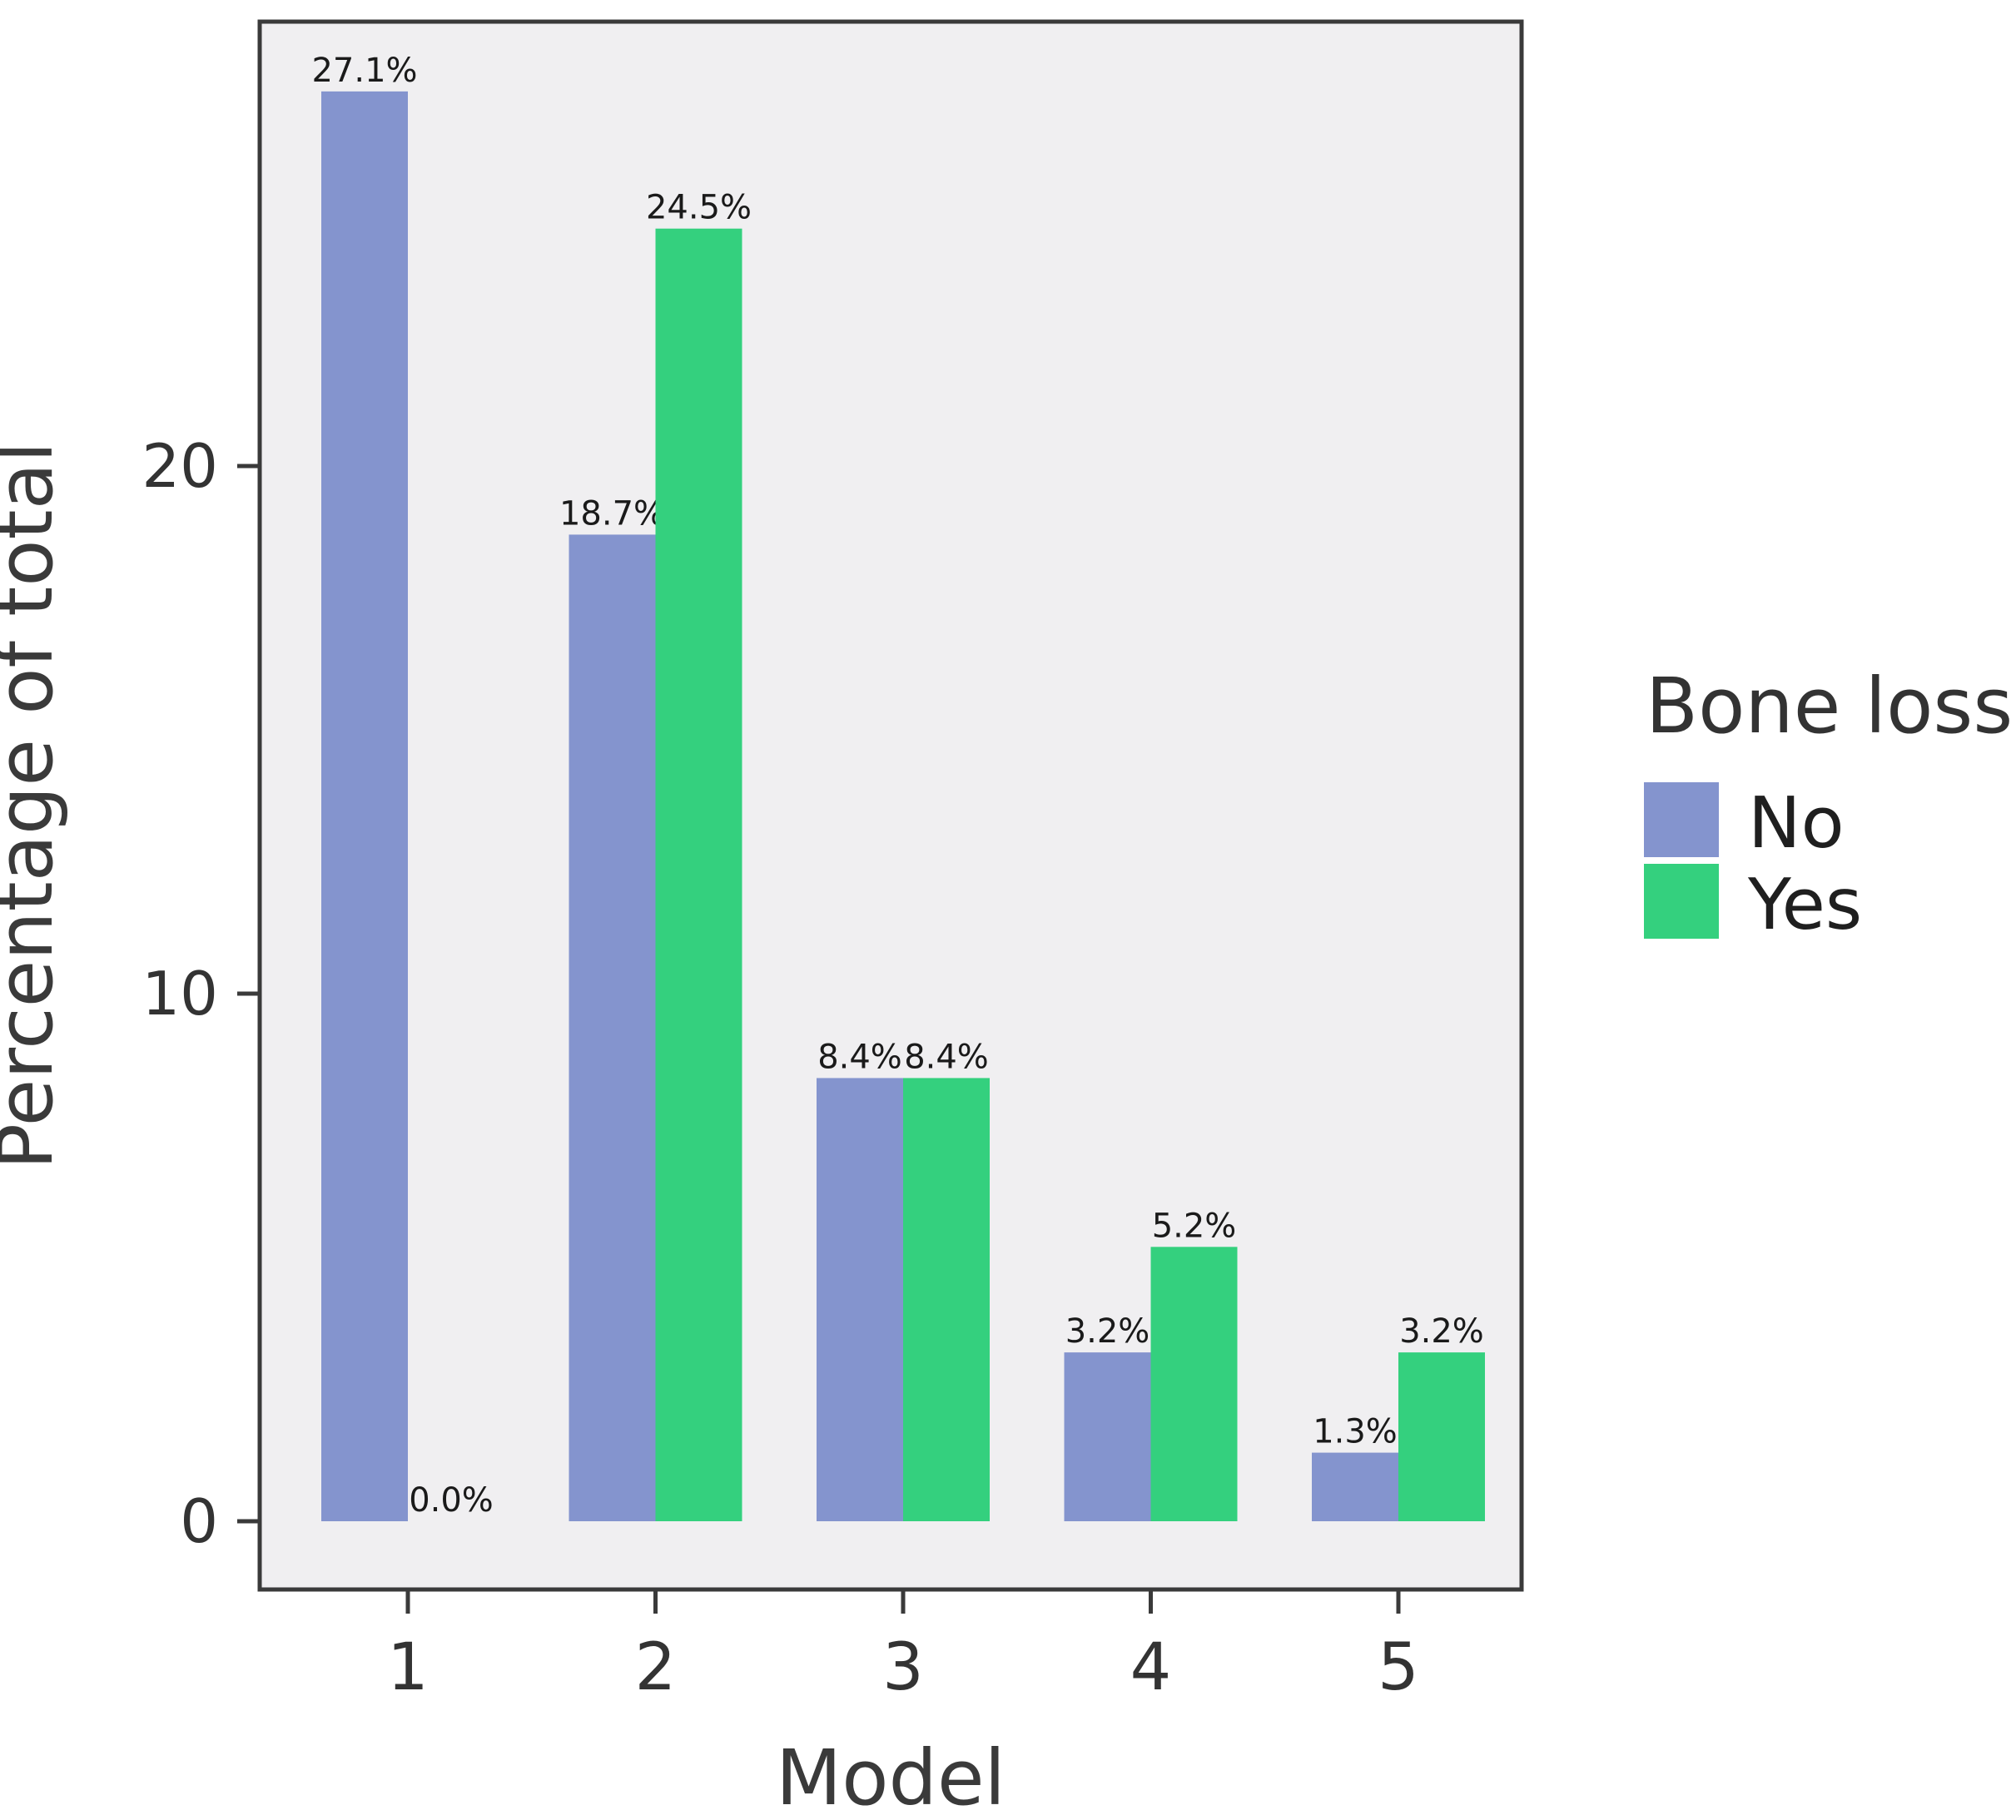 The height and width of the screenshot is (1820, 2016). Describe the element at coordinates (1681, 819) in the screenshot. I see `legend-swatch-no` at that location.